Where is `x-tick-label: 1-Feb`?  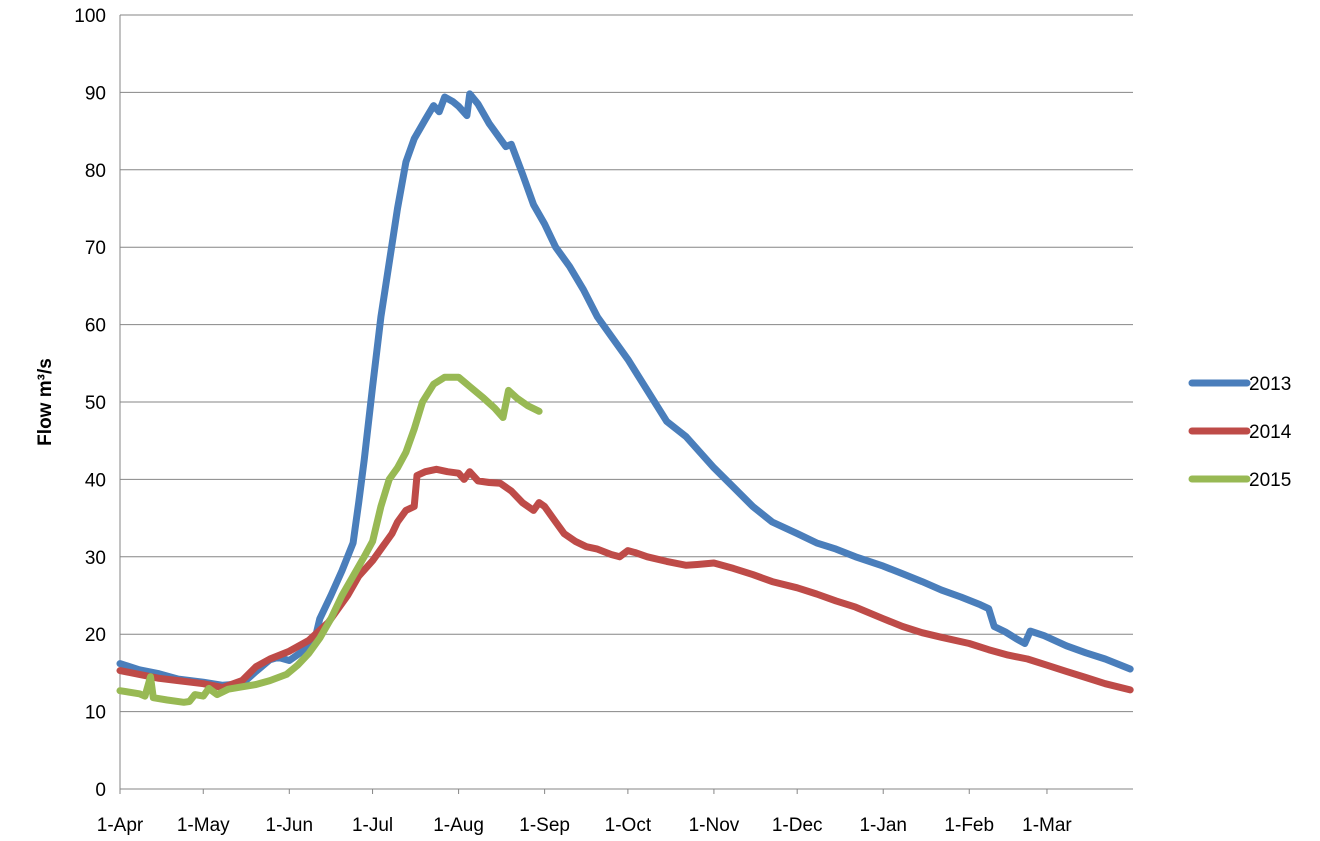 x-tick-label: 1-Feb is located at coordinates (969, 825).